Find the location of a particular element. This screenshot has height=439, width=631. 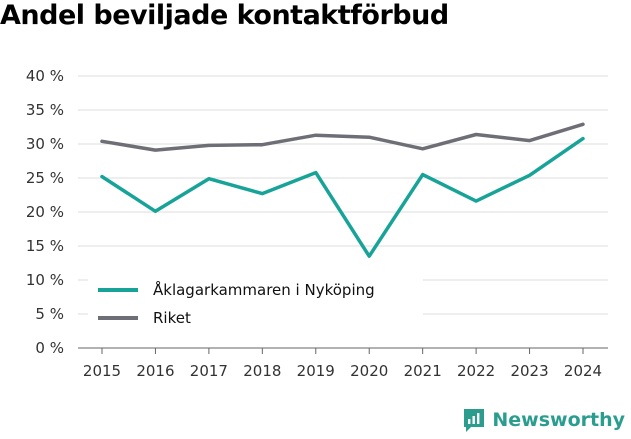

x-tick-label: 2015 is located at coordinates (102, 371).